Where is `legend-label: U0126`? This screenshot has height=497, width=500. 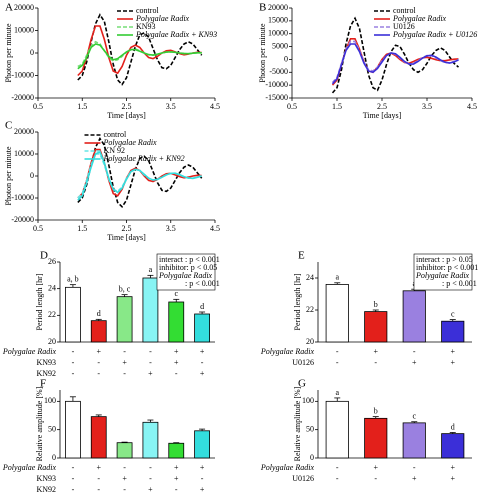 legend-label: U0126 is located at coordinates (404, 26).